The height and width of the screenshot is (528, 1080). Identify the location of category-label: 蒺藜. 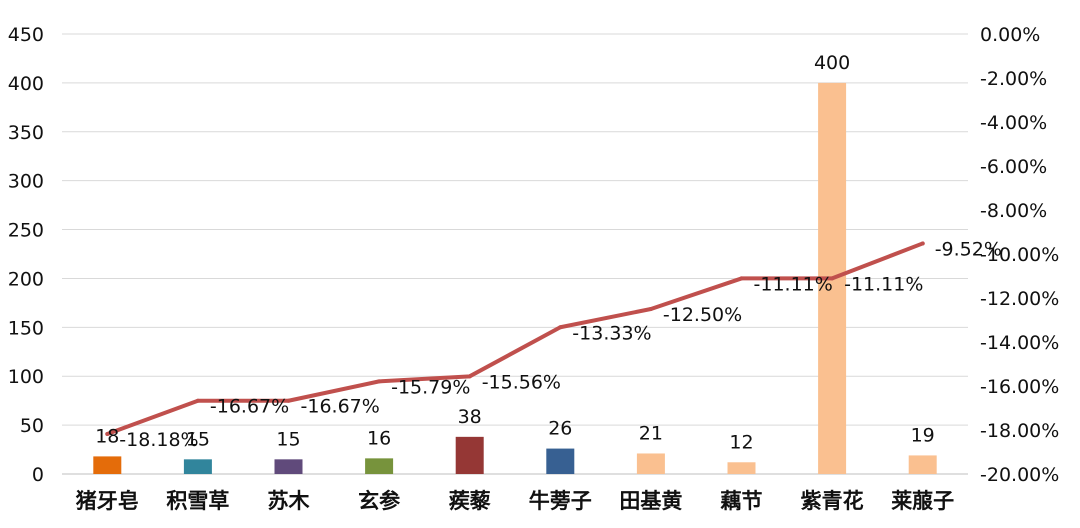
(470, 501).